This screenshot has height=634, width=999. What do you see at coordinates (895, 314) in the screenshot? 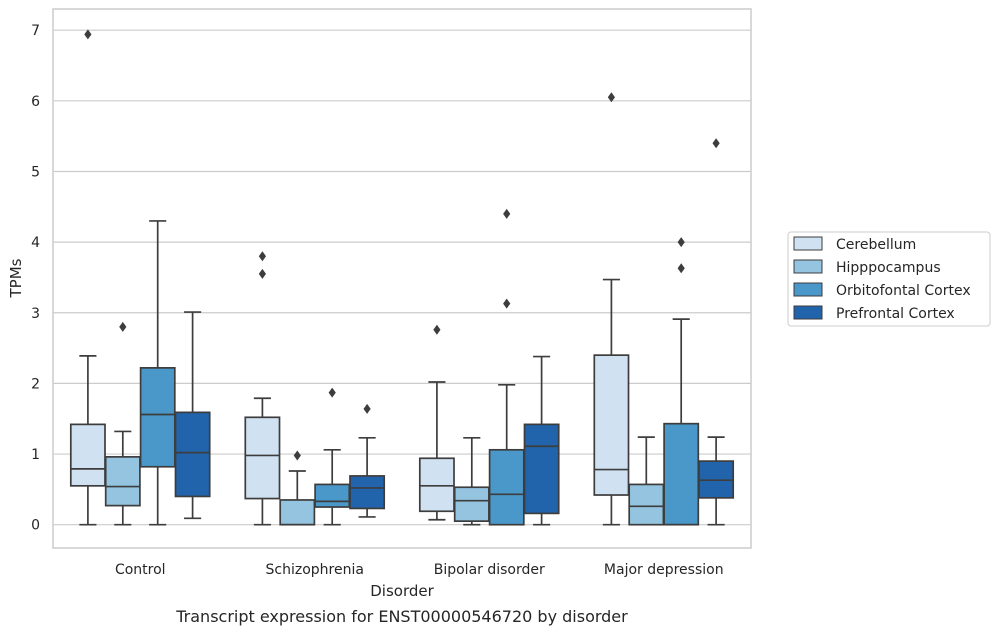
I see `legend-label: Prefrontal Cortex` at bounding box center [895, 314].